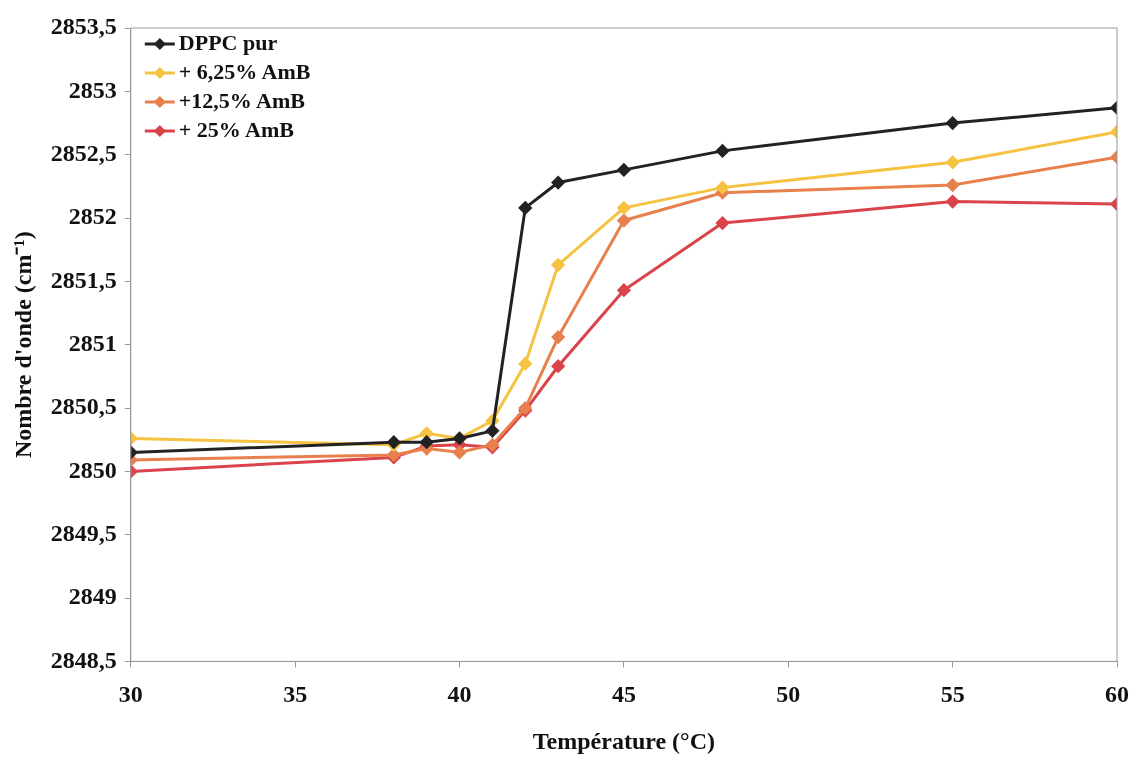  What do you see at coordinates (459, 694) in the screenshot?
I see `x-tick-label: 40` at bounding box center [459, 694].